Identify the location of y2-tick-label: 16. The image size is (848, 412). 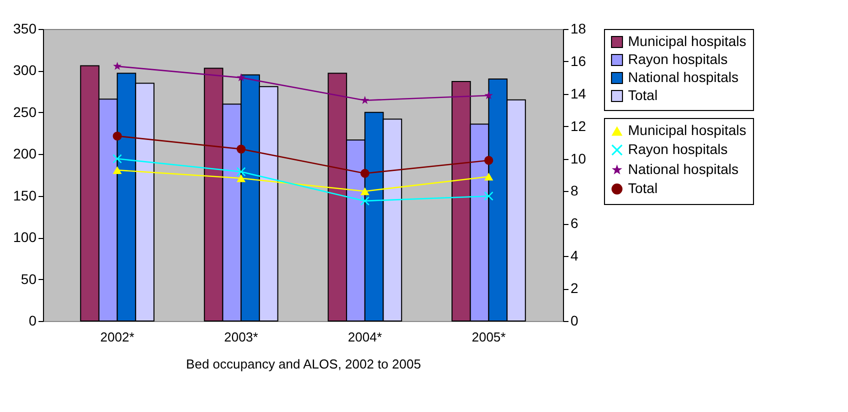
(578, 60).